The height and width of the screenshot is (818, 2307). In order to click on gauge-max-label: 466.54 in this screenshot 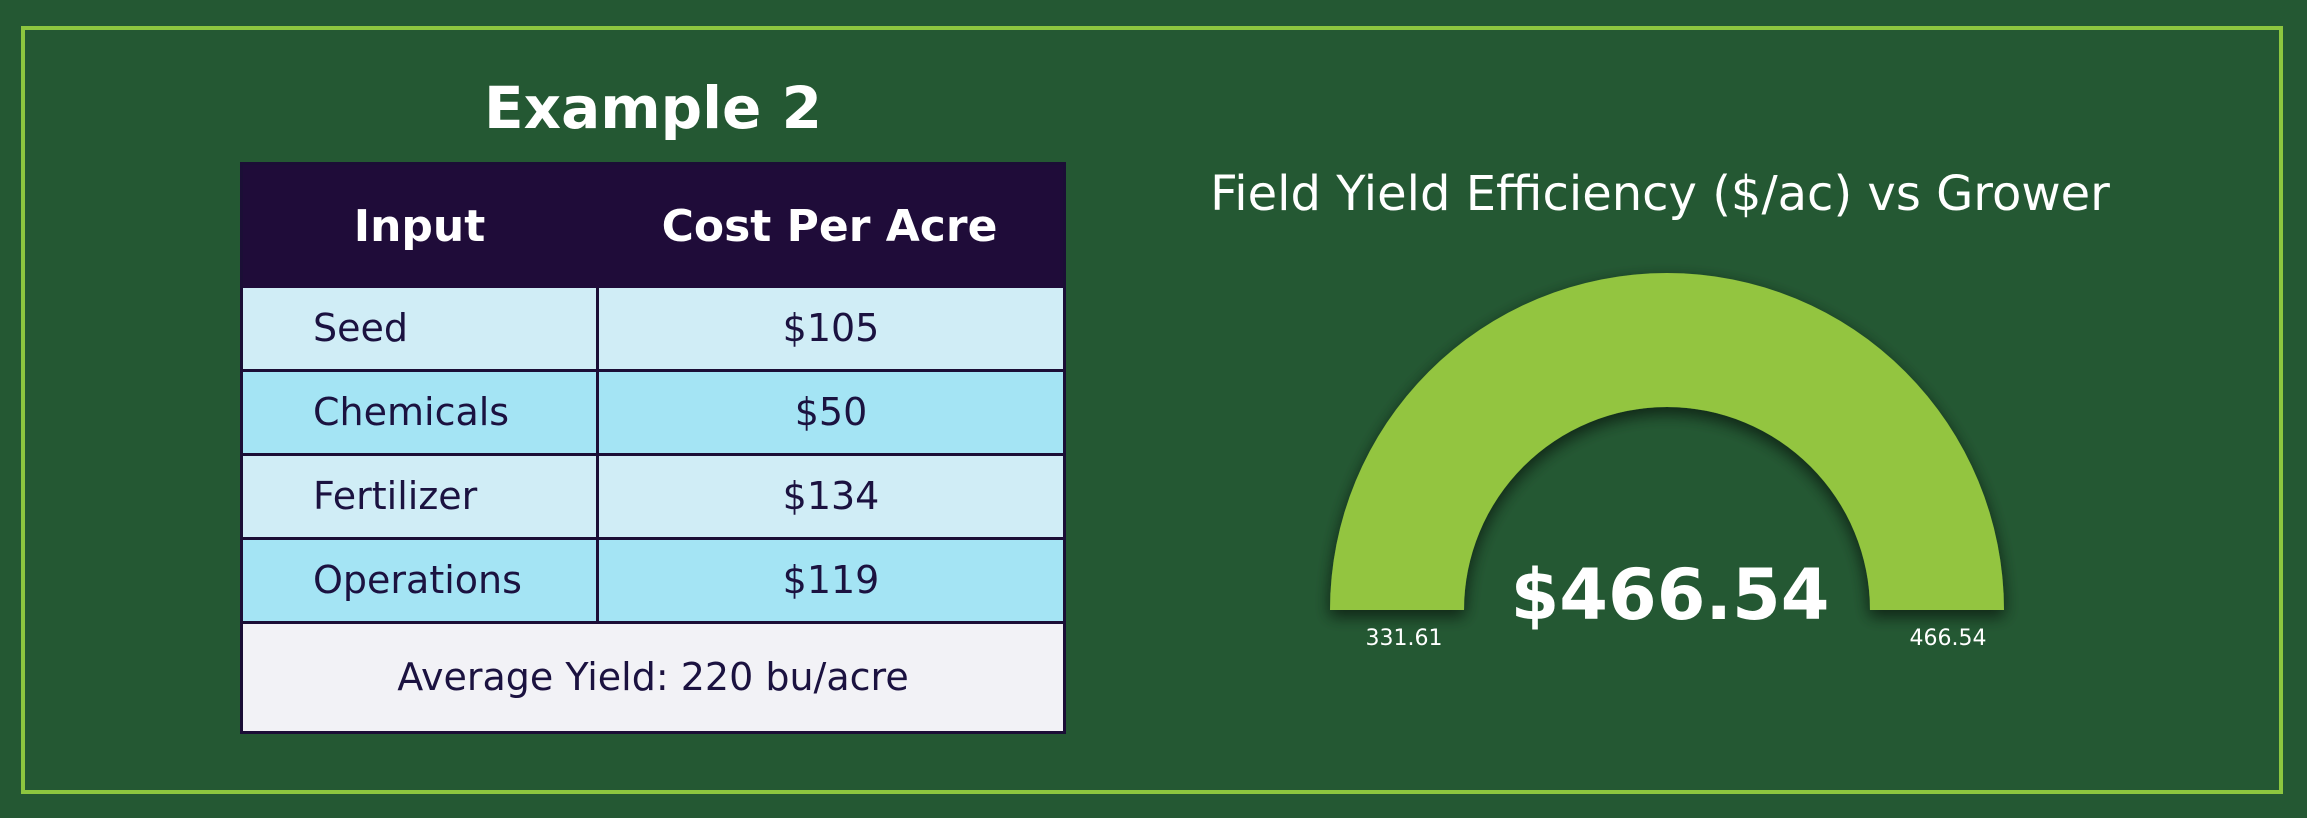, I will do `click(1948, 638)`.